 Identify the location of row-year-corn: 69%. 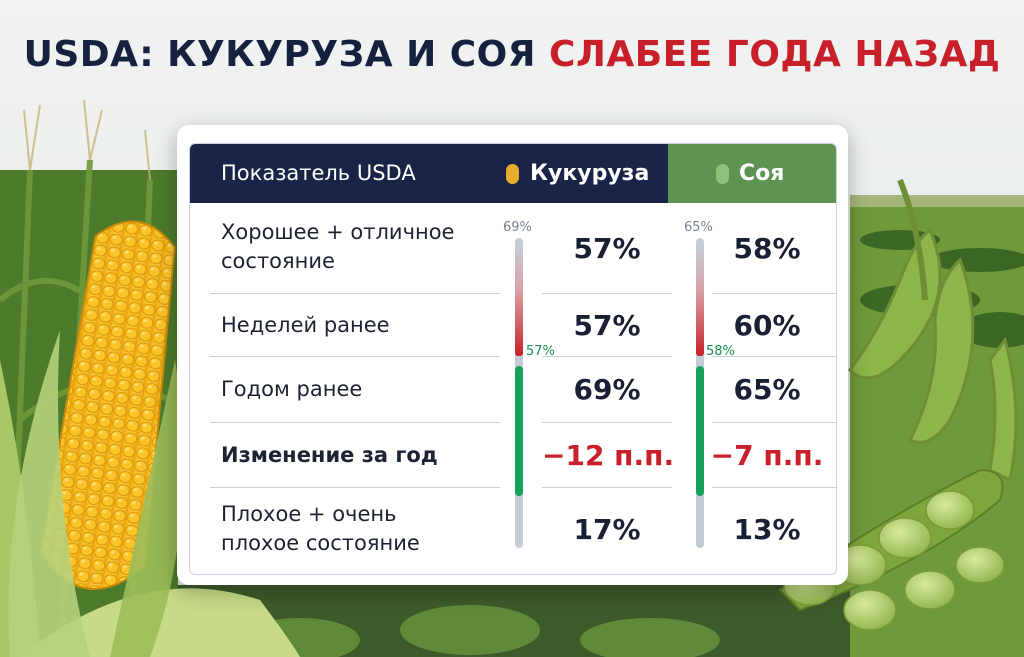
(607, 389).